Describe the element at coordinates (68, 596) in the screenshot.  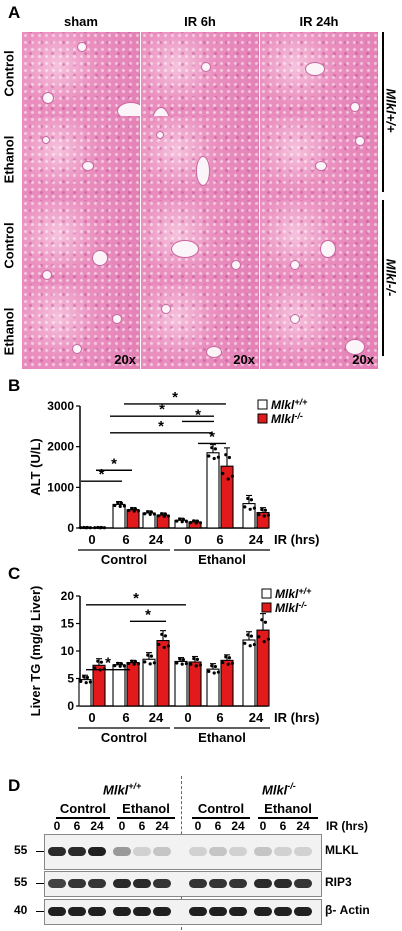
I see `y-tick-label: 20` at that location.